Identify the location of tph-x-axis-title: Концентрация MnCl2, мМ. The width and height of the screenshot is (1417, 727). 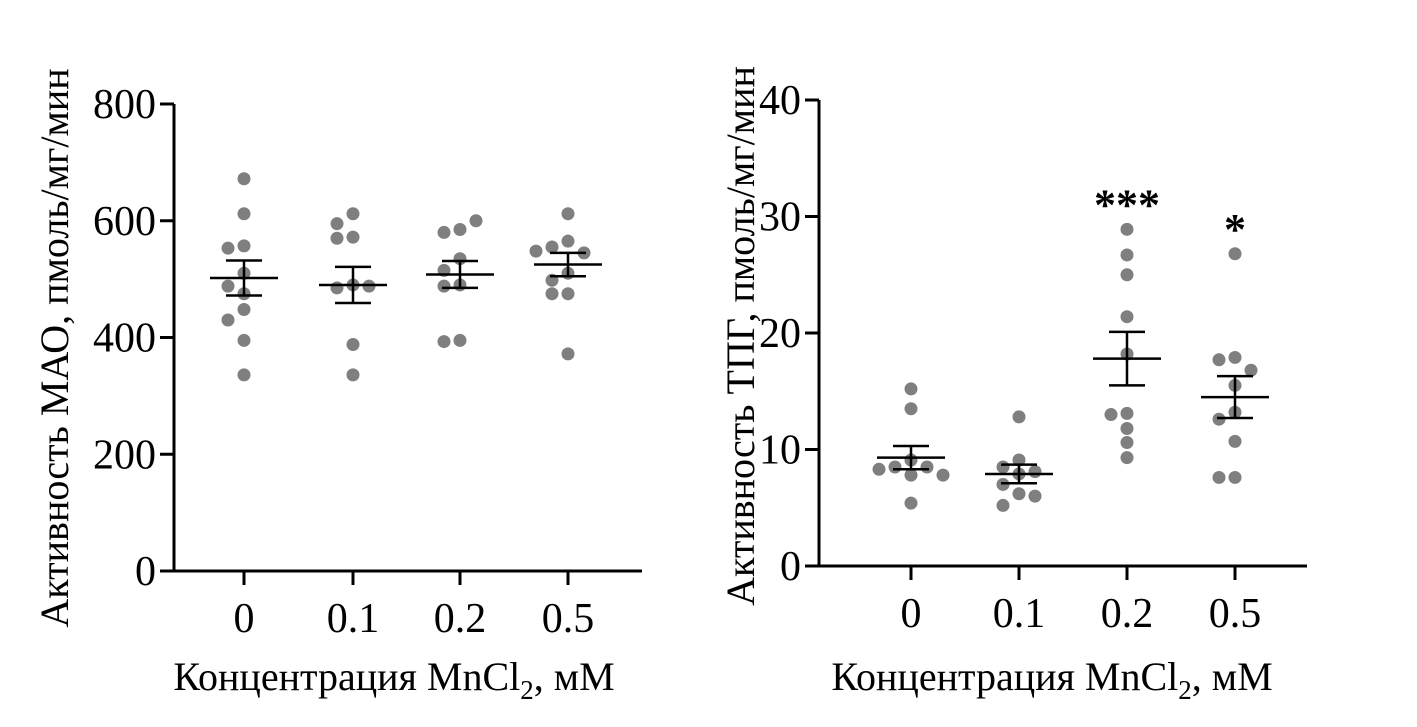
(1051, 679).